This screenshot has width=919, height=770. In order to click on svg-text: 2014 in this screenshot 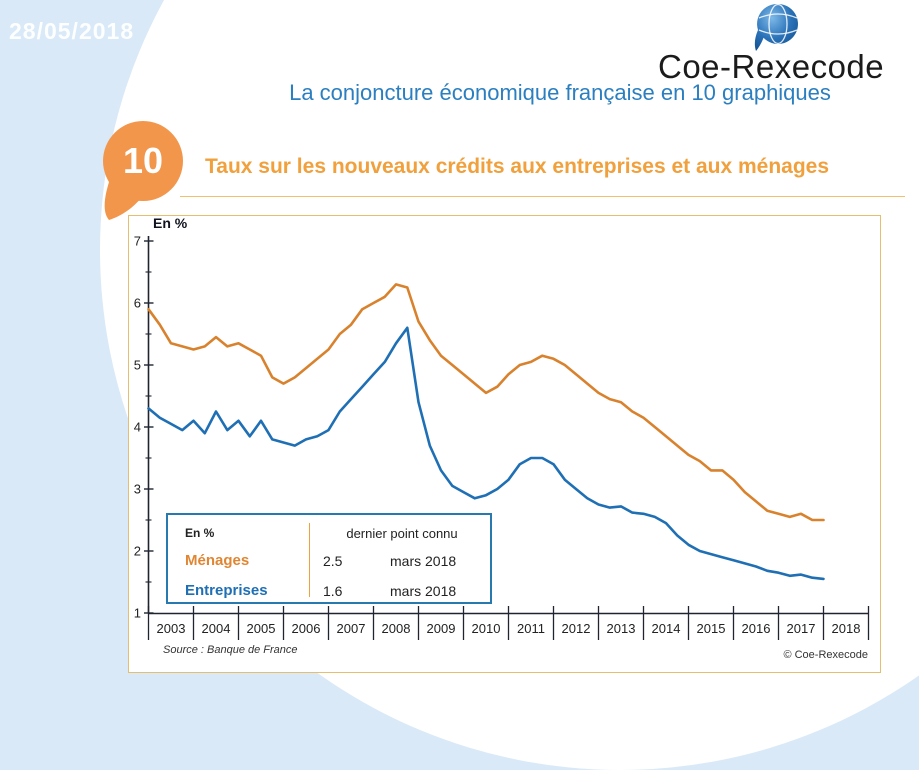, I will do `click(666, 628)`.